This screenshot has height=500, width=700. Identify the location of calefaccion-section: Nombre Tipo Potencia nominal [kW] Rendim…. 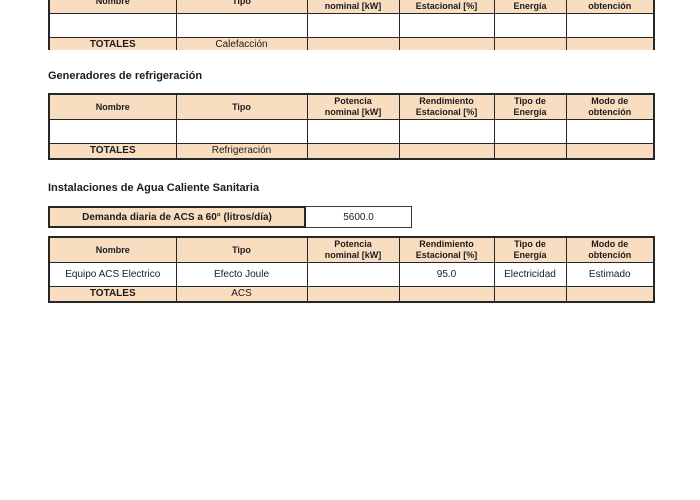
(351, 25).